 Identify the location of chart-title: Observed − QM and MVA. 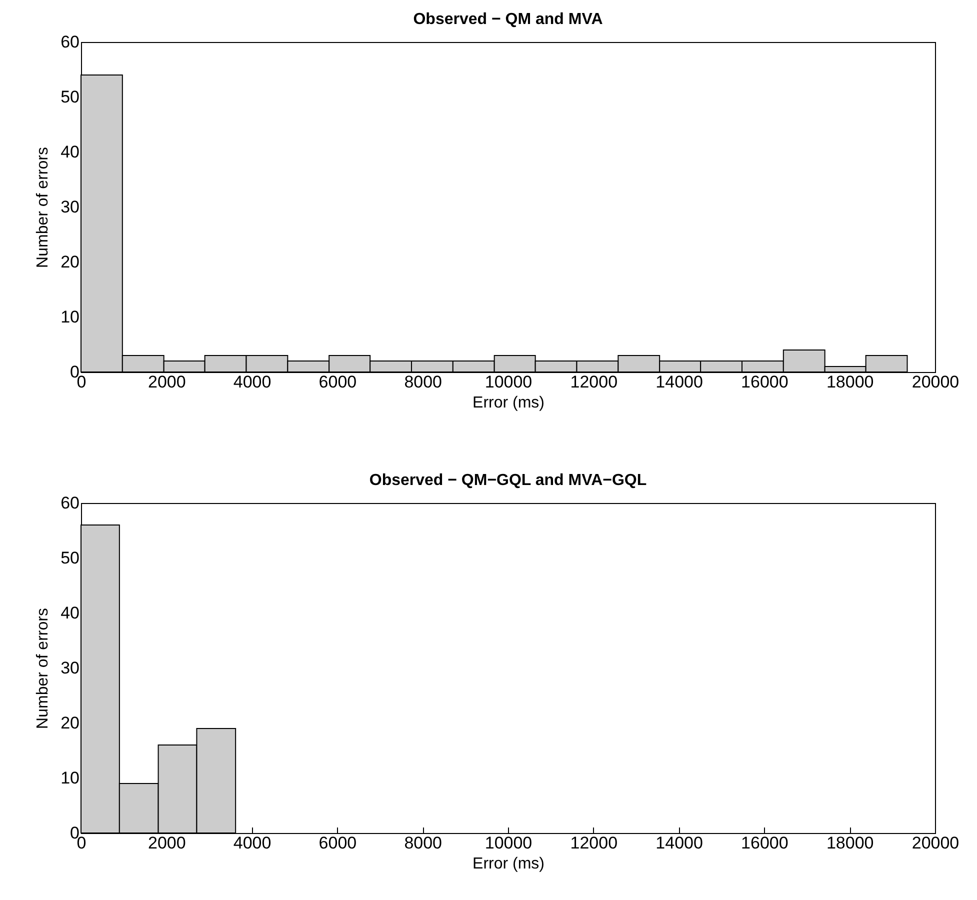
(508, 19).